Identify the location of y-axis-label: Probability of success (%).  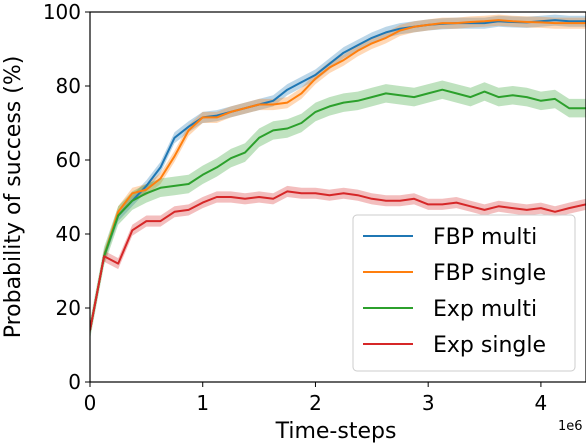
(13, 197).